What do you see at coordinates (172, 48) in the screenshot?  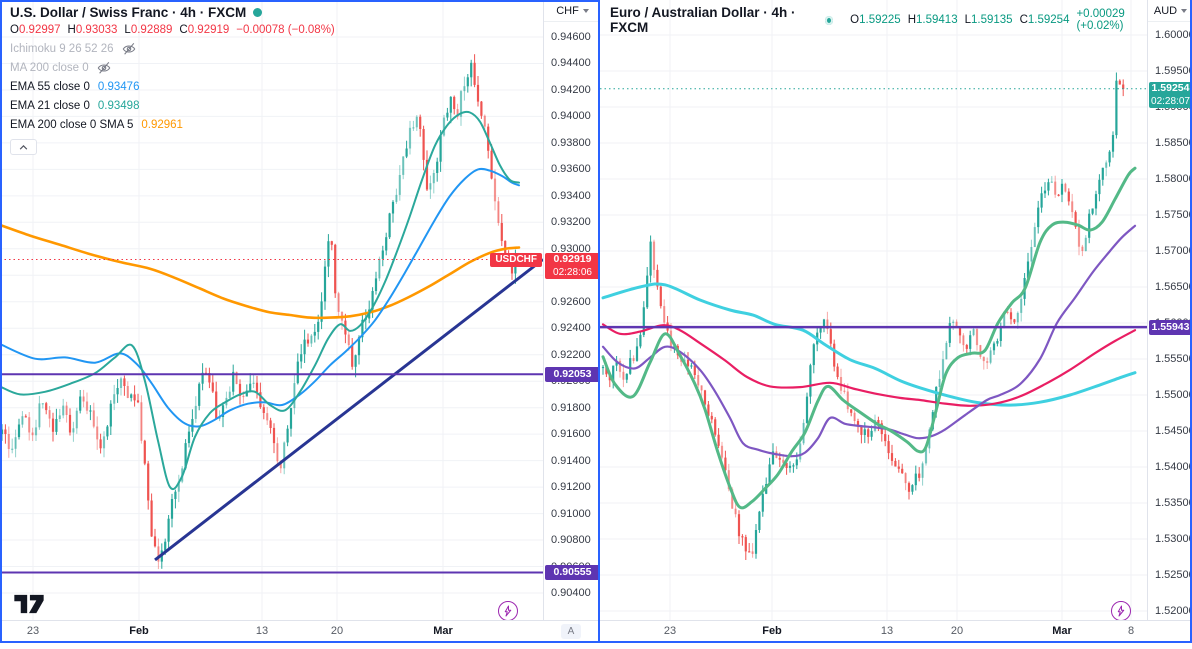 I see `indicator-row-ichimoku: Ichimoku 9 26 52 26` at bounding box center [172, 48].